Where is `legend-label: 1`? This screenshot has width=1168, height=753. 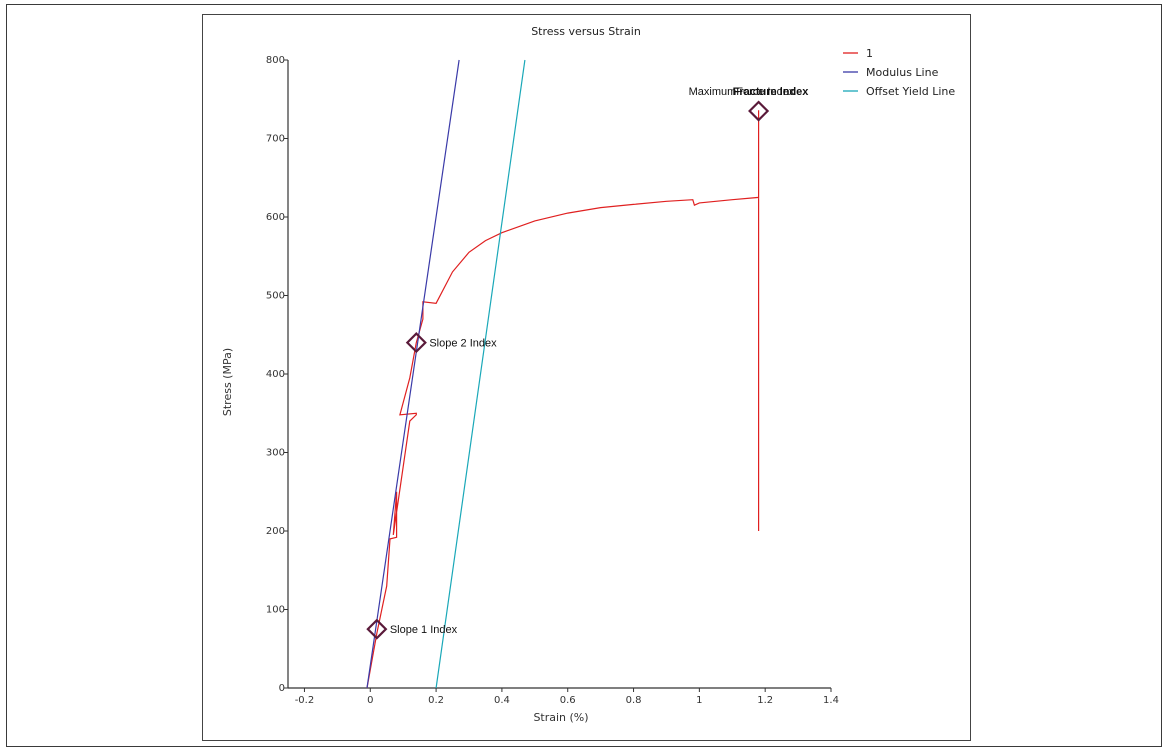 legend-label: 1 is located at coordinates (869, 53).